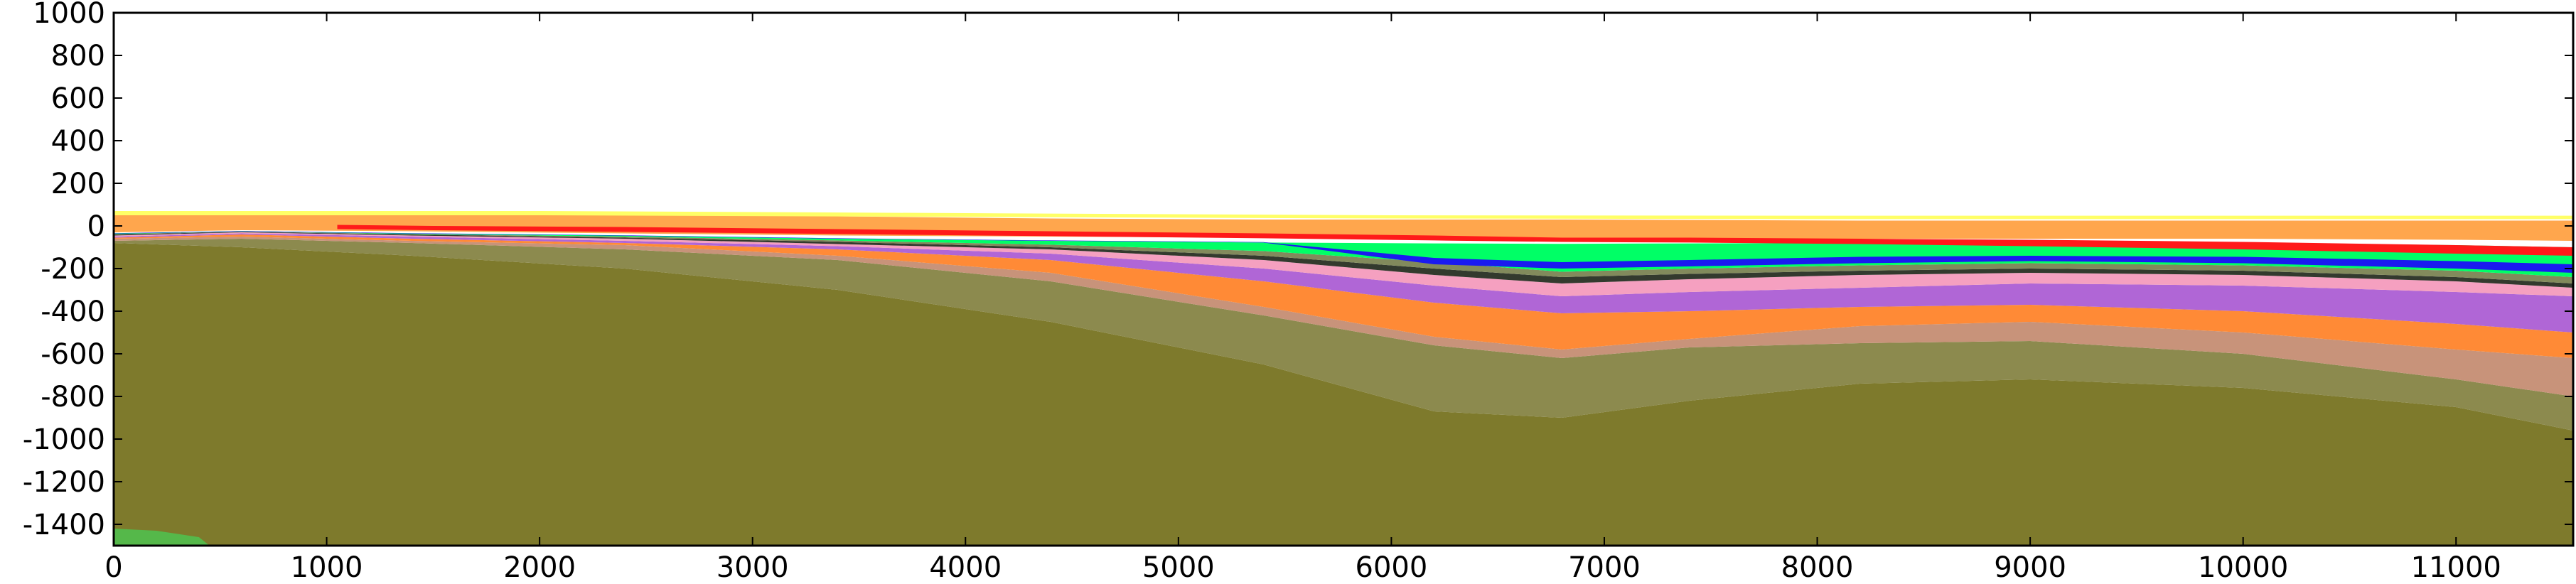 The image size is (2576, 584). What do you see at coordinates (73, 354) in the screenshot?
I see `y-tick-label: -600` at bounding box center [73, 354].